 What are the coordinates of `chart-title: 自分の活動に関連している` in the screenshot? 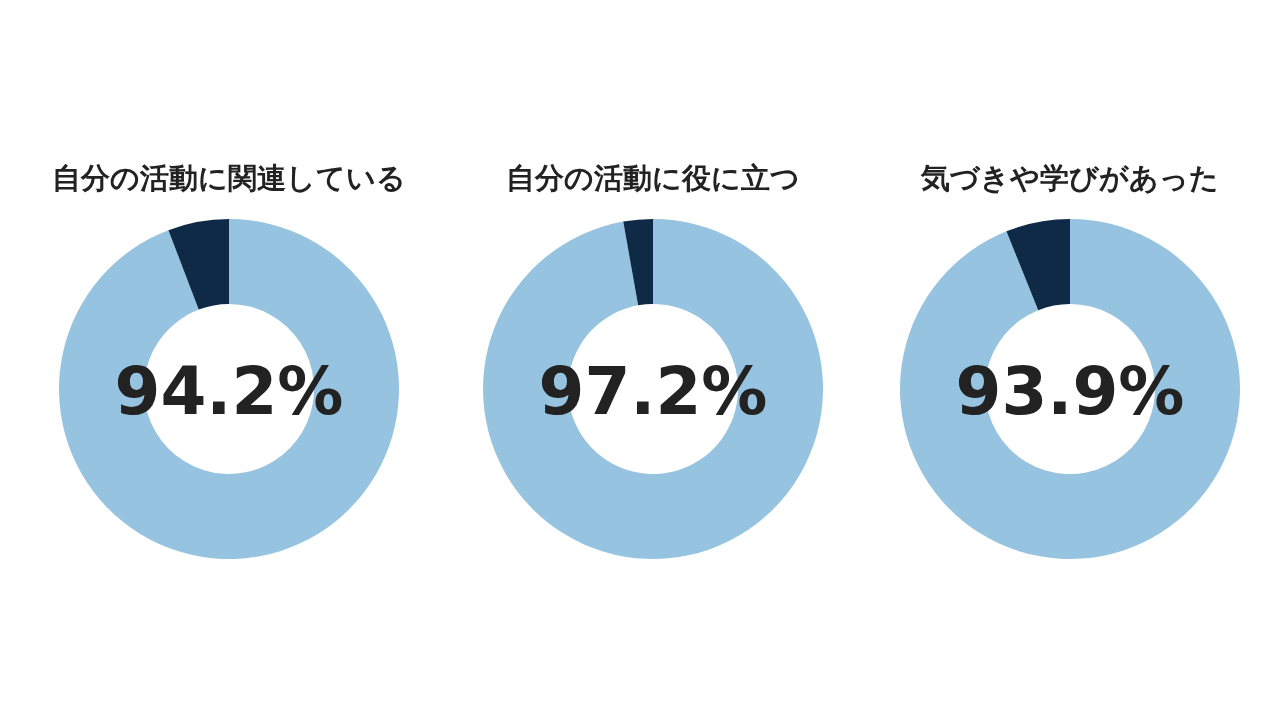 It's located at (229, 178).